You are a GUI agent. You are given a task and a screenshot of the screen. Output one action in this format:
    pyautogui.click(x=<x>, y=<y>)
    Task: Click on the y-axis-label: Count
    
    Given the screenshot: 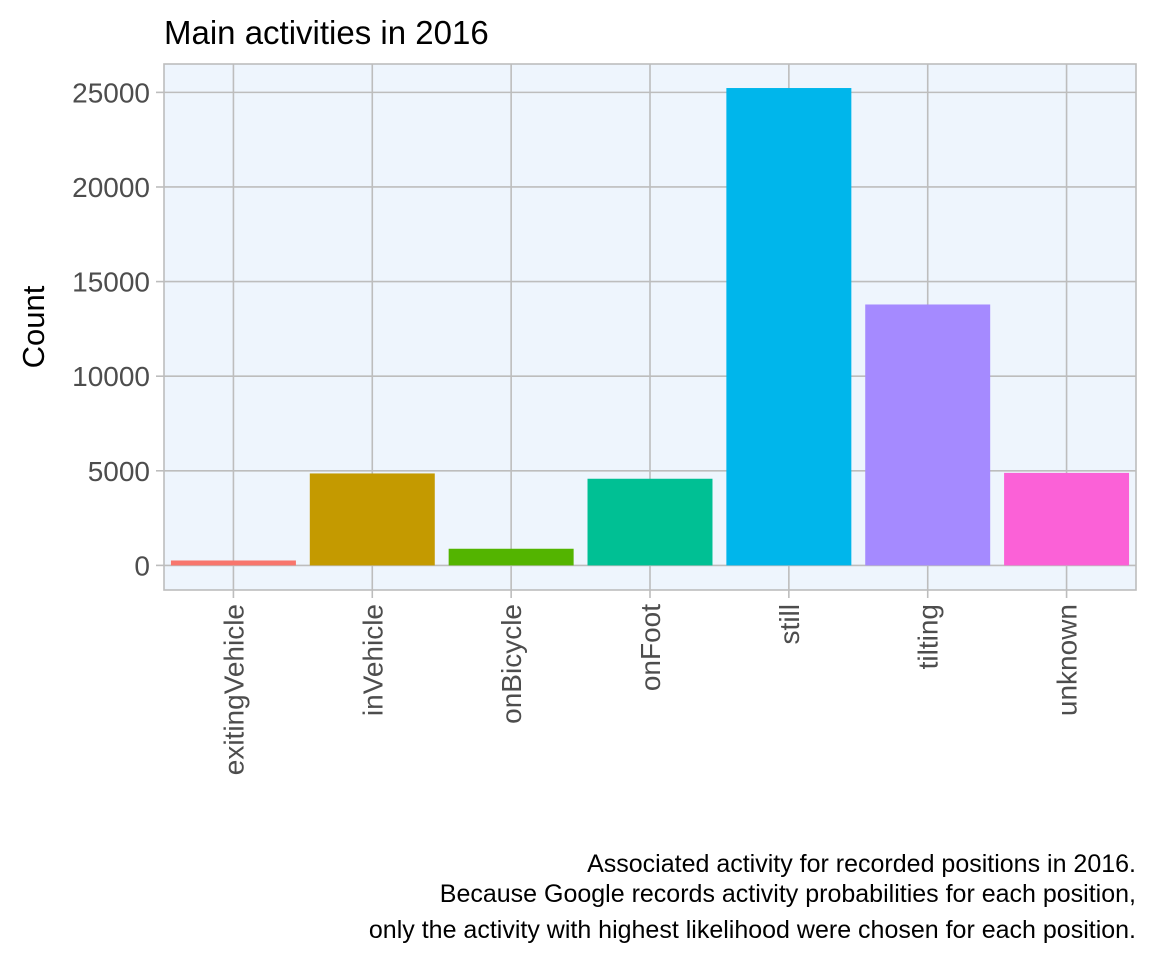 What is the action you would take?
    pyautogui.click(x=33, y=326)
    